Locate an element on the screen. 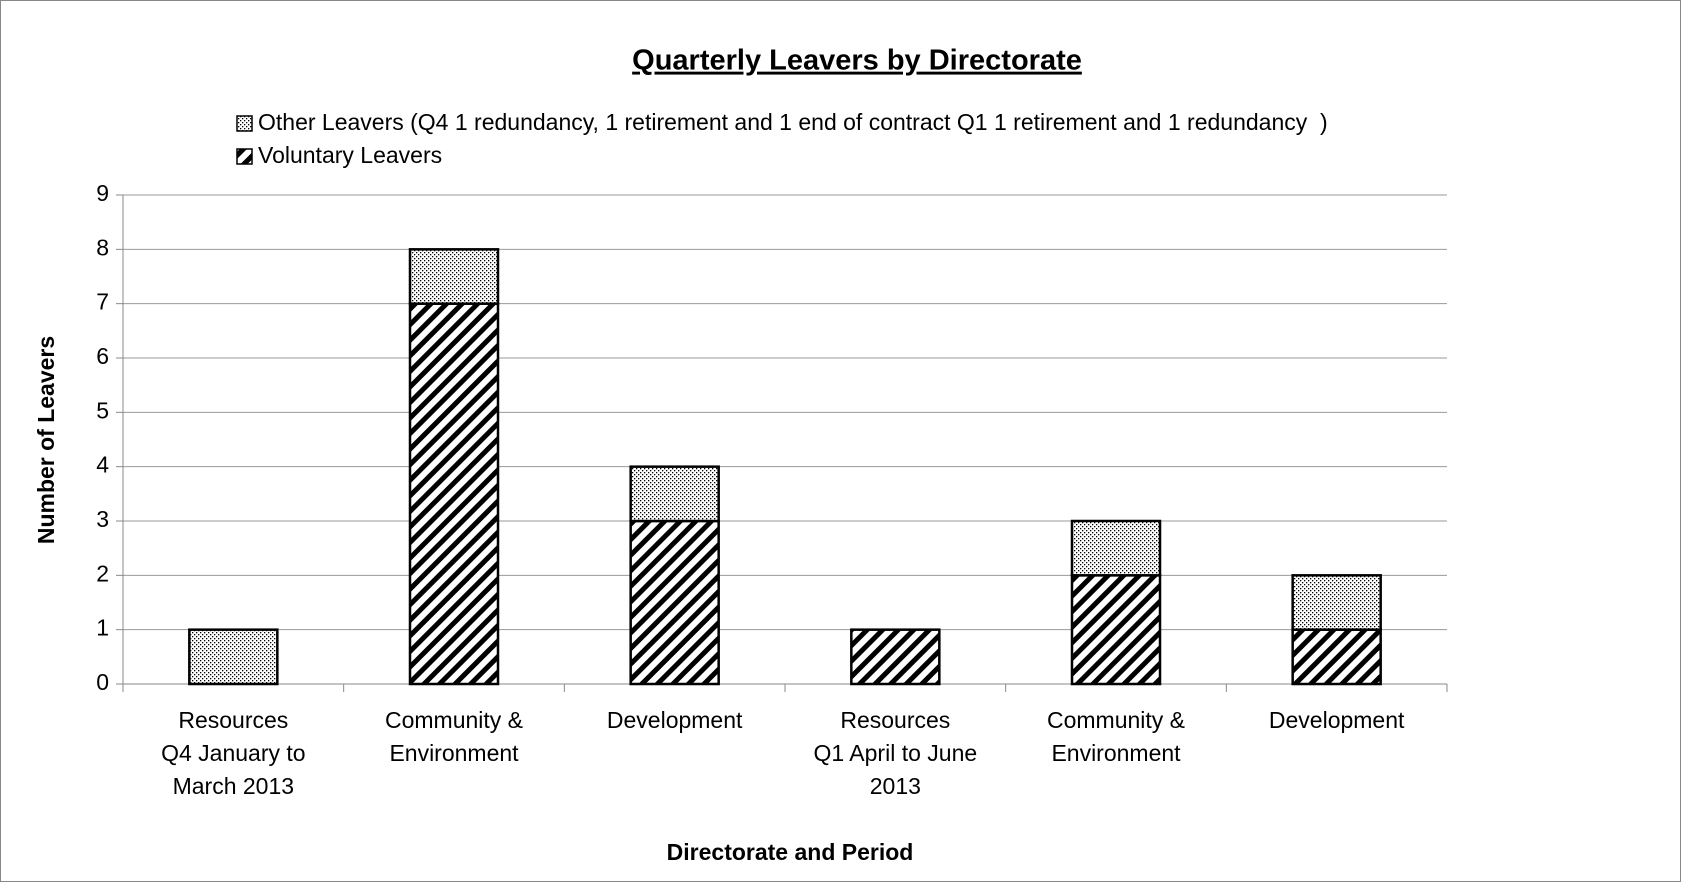  x-tick-label: Q4 January to is located at coordinates (233, 753).